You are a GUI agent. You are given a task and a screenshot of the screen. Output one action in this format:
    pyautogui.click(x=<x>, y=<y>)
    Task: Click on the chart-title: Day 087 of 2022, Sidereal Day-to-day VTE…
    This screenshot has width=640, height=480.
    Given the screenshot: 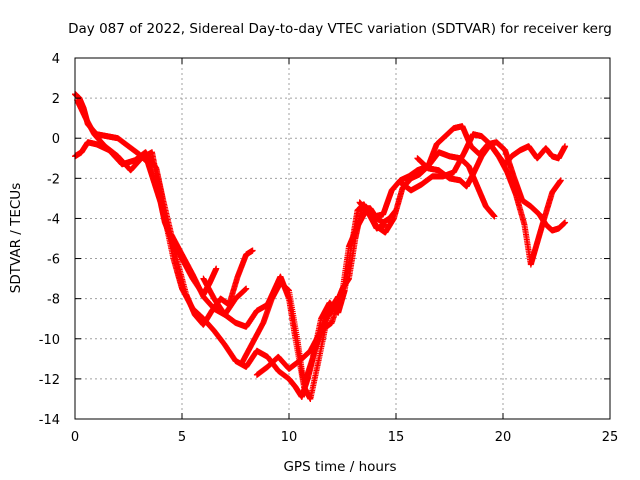 What is the action you would take?
    pyautogui.click(x=340, y=29)
    